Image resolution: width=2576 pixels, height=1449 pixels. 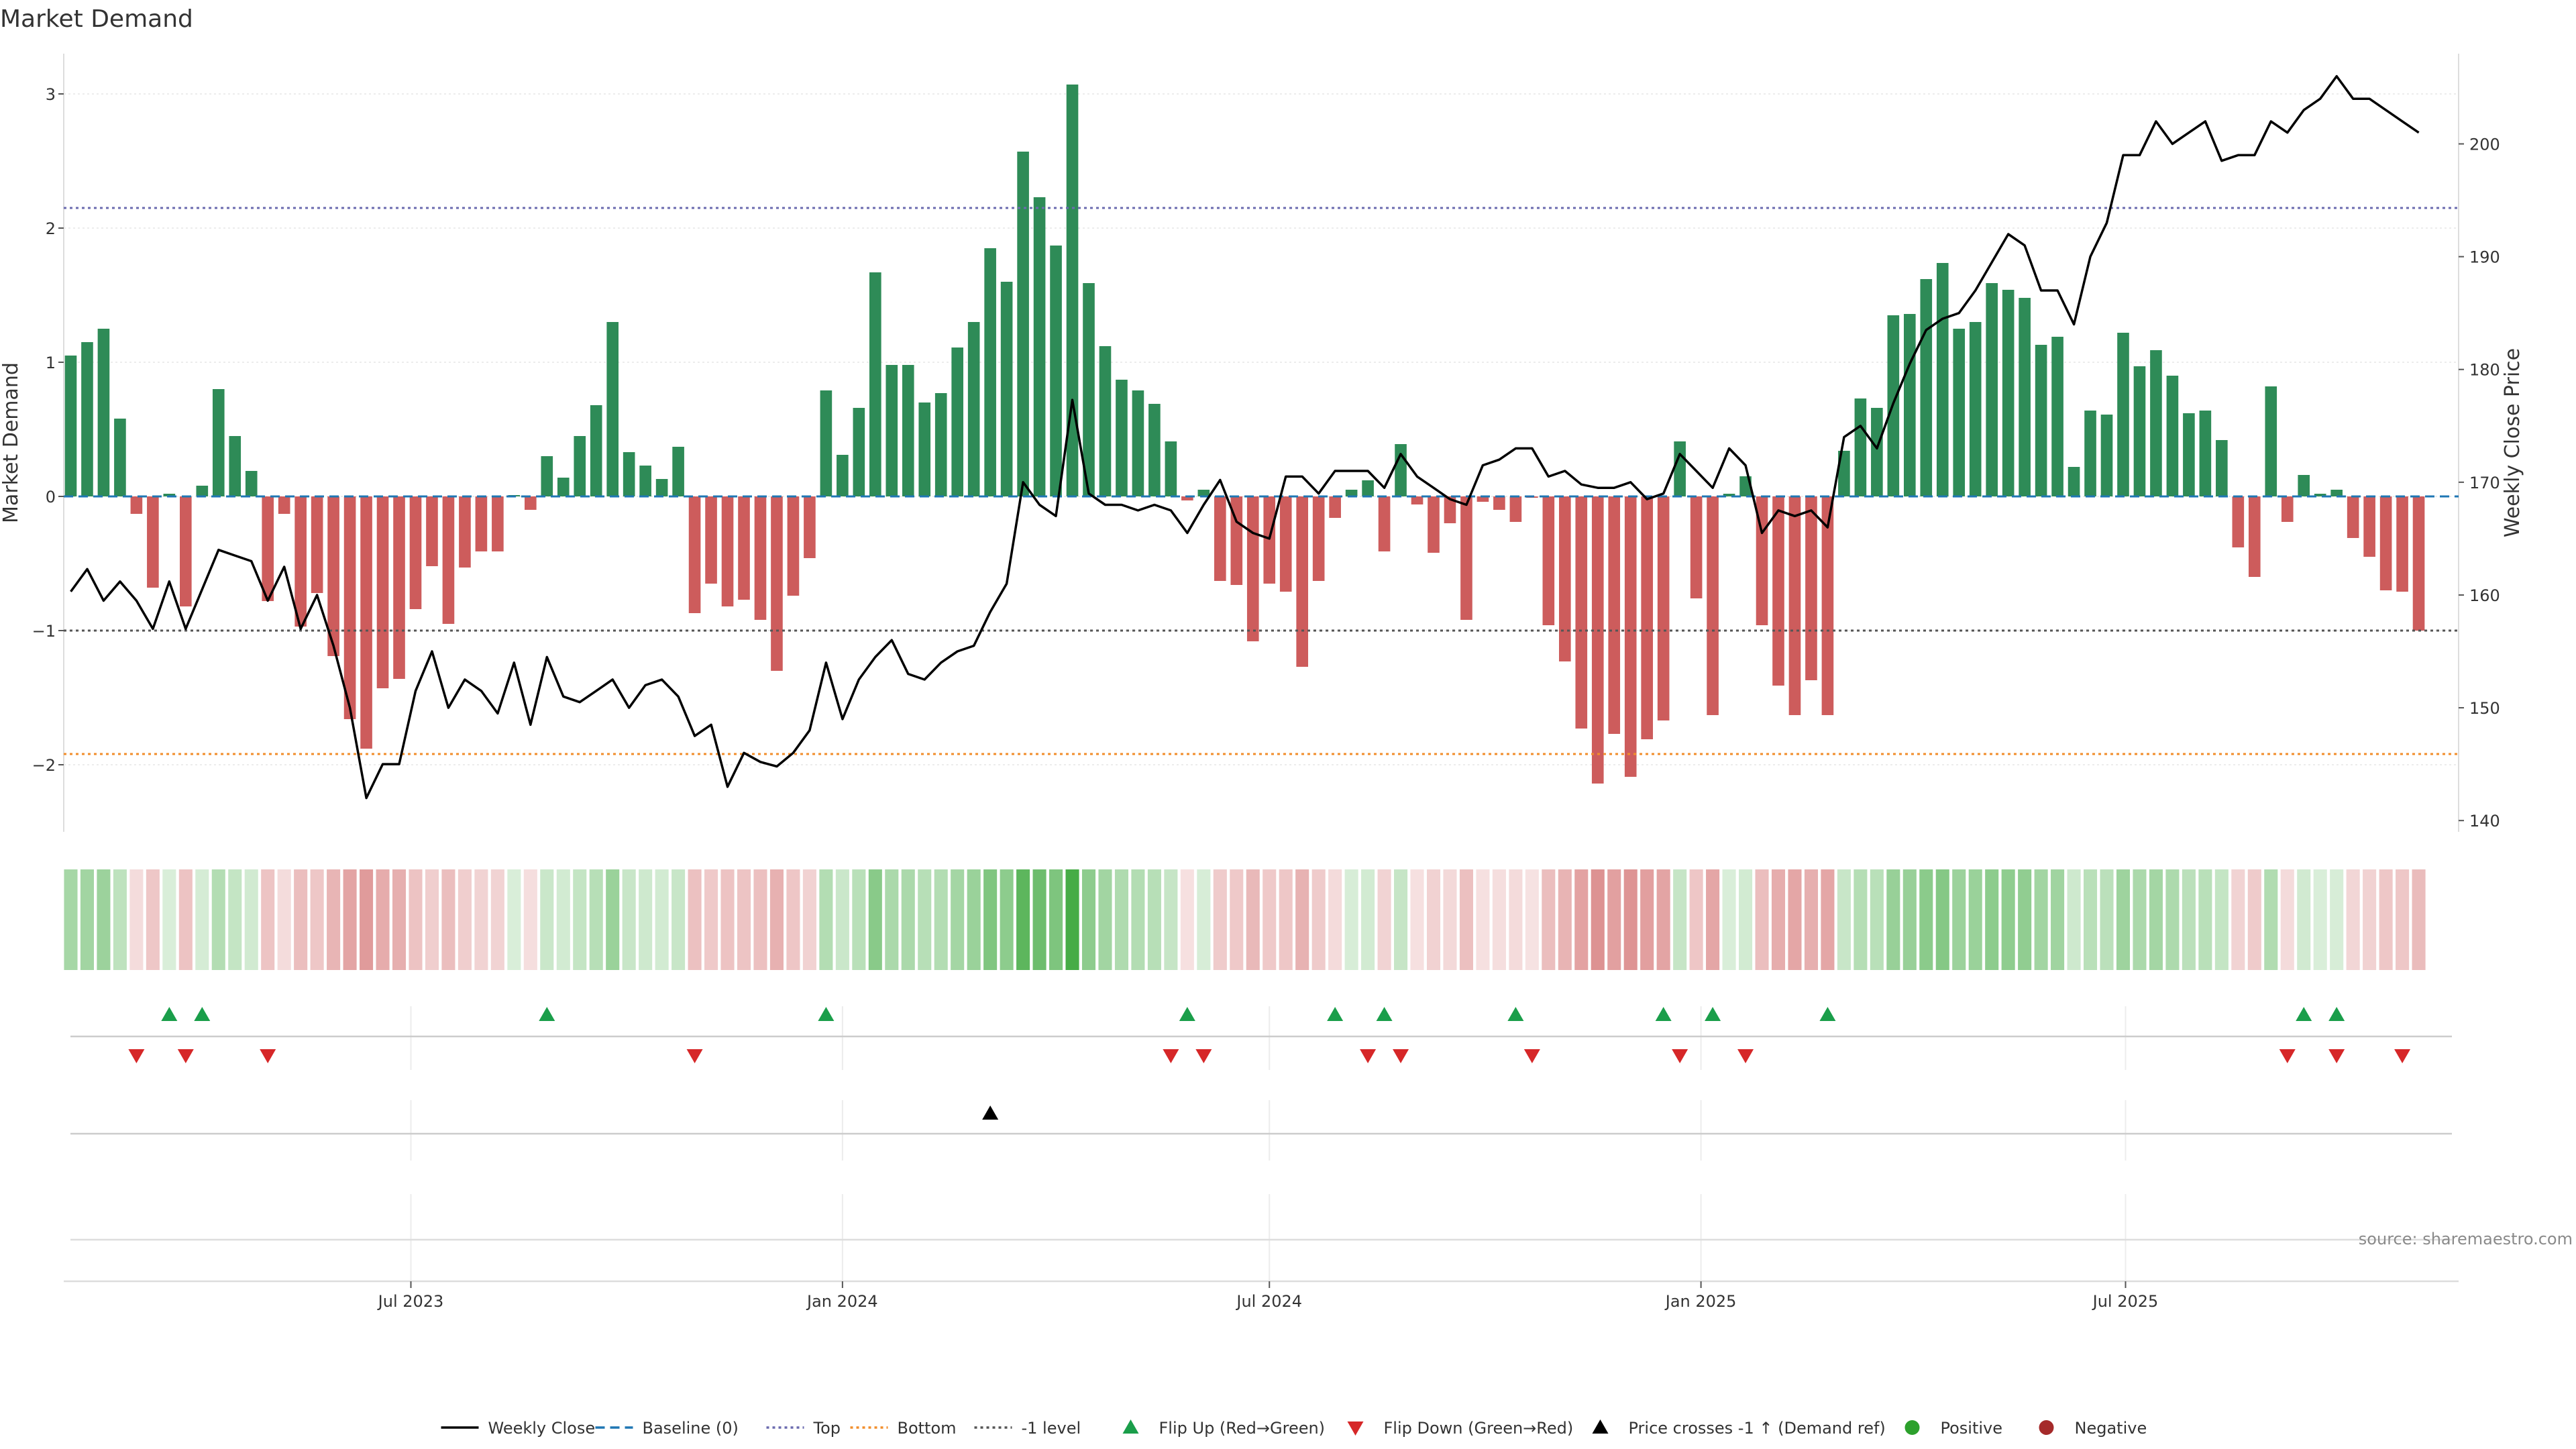 What do you see at coordinates (1912, 1427) in the screenshot?
I see `legend-swatch-dot` at bounding box center [1912, 1427].